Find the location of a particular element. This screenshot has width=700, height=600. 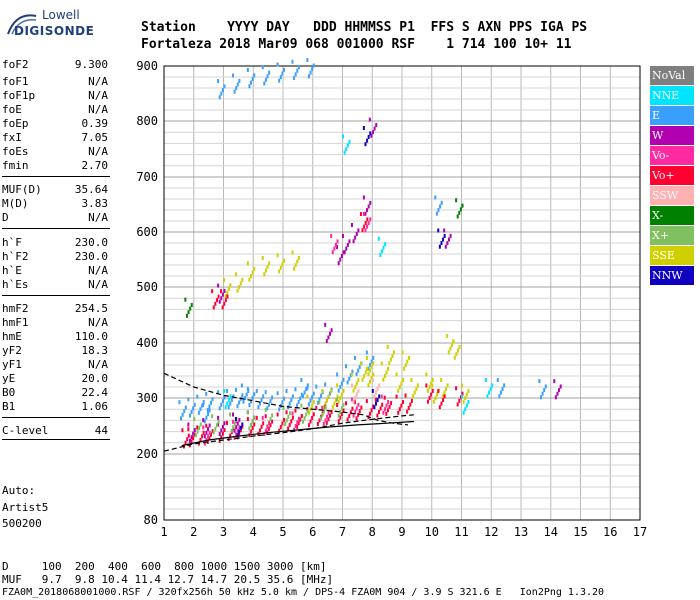

param-row-foep: foEp 0.39 is located at coordinates (55, 124).